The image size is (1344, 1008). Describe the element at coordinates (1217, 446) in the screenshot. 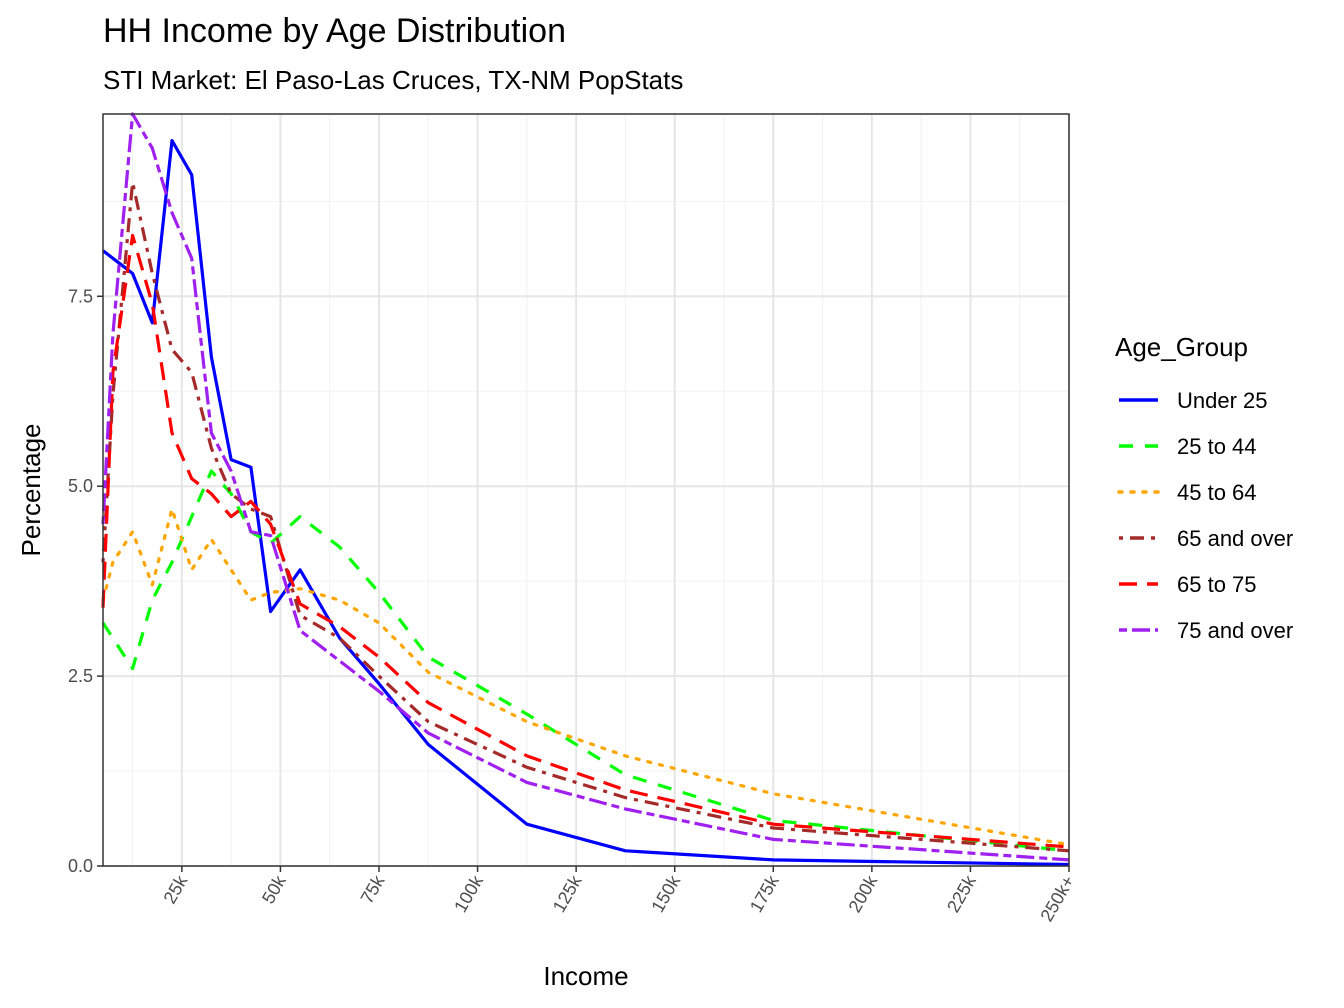

I see `legend-label: 25 to 44` at that location.